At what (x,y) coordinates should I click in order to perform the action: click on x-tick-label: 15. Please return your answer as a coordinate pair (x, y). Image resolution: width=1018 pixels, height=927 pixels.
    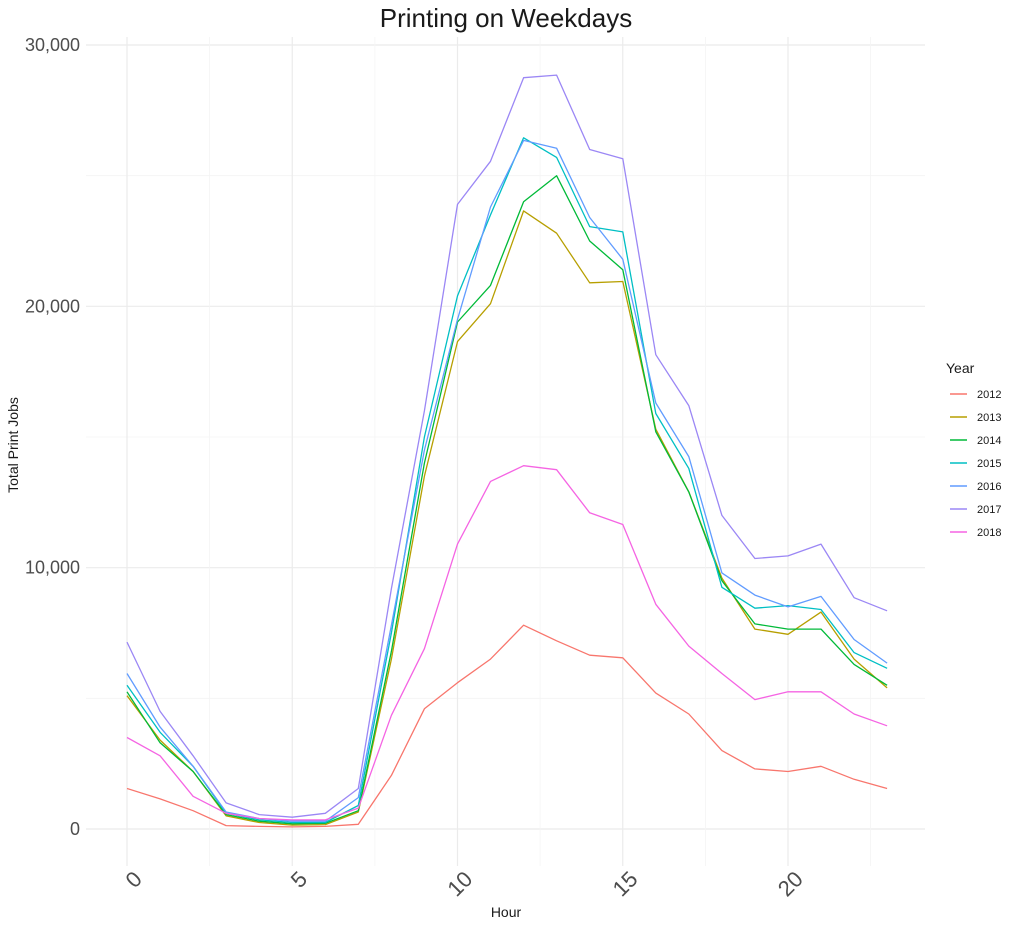
    Looking at the image, I should click on (625, 883).